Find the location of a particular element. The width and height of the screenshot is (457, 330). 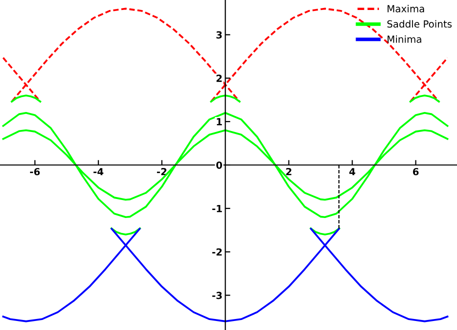

x-tick-label: -4 is located at coordinates (99, 172).